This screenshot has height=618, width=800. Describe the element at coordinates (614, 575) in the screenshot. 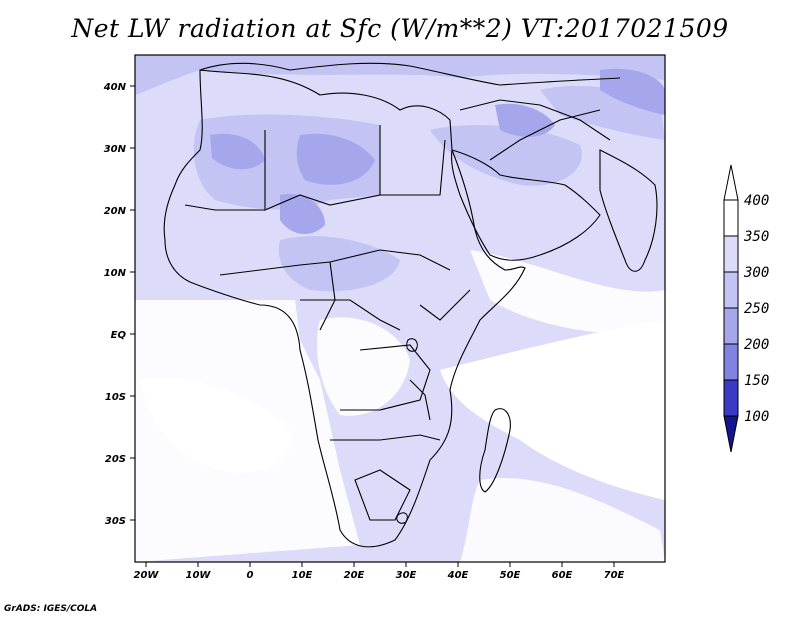

I see `x-tick-label: 70E` at that location.